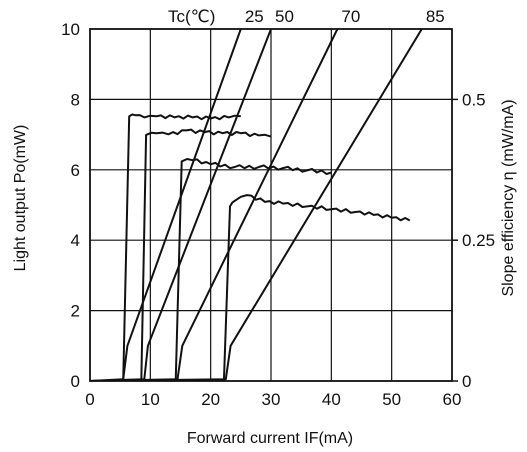 This screenshot has height=452, width=527. Describe the element at coordinates (478, 240) in the screenshot. I see `y-tick-label-right: 0.25` at that location.